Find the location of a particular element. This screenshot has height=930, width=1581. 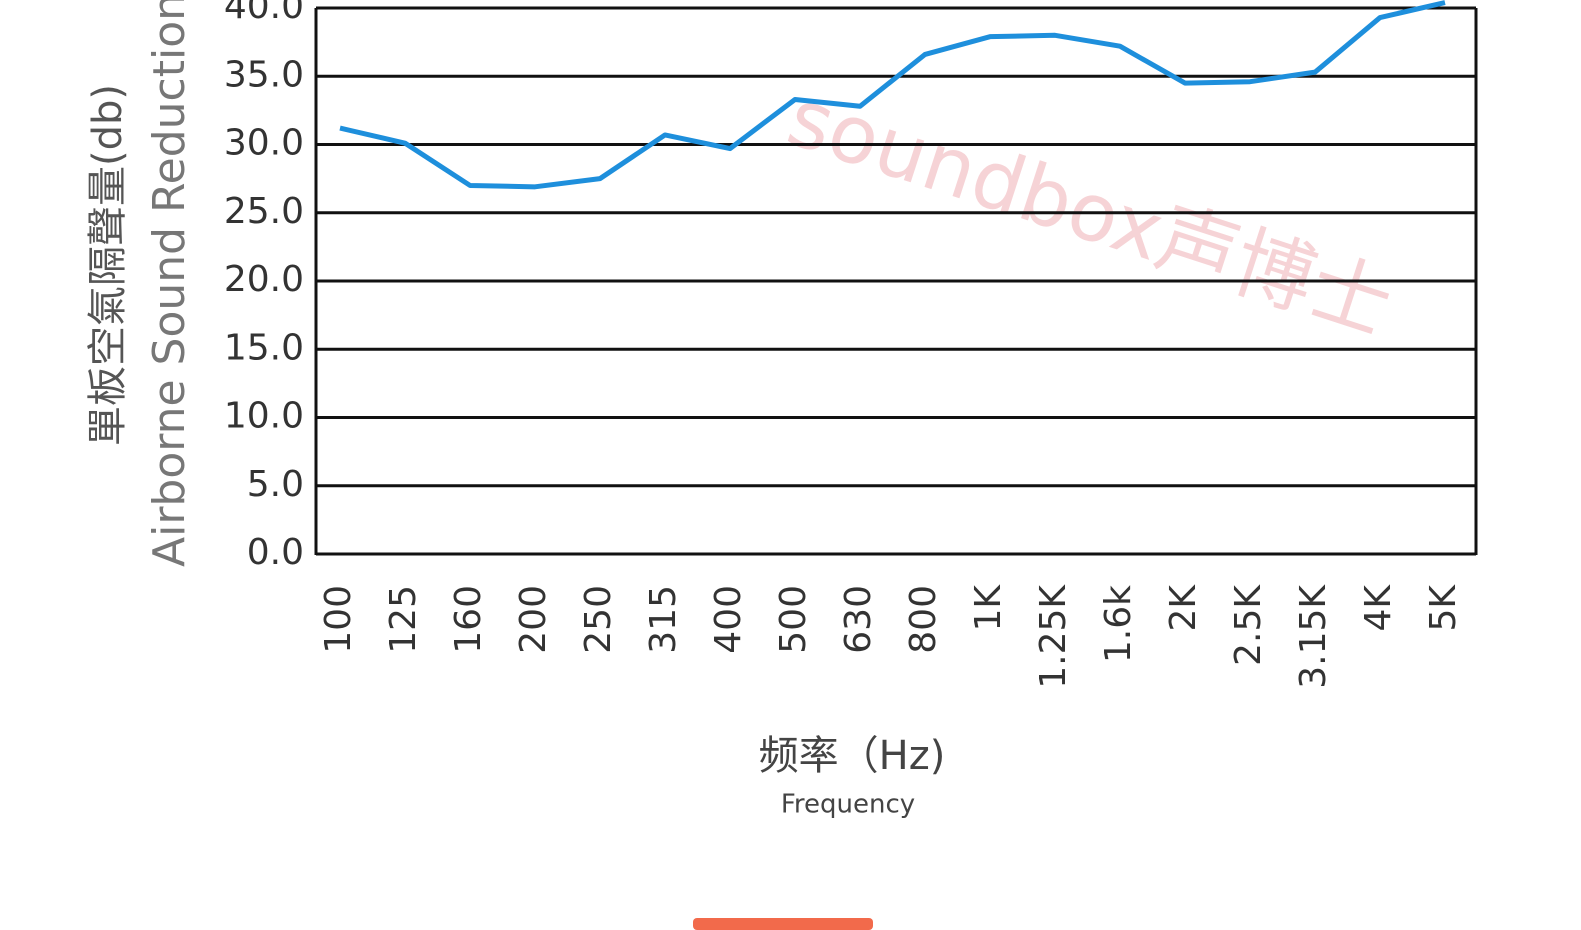

x-tick-label: 200 is located at coordinates (533, 619).